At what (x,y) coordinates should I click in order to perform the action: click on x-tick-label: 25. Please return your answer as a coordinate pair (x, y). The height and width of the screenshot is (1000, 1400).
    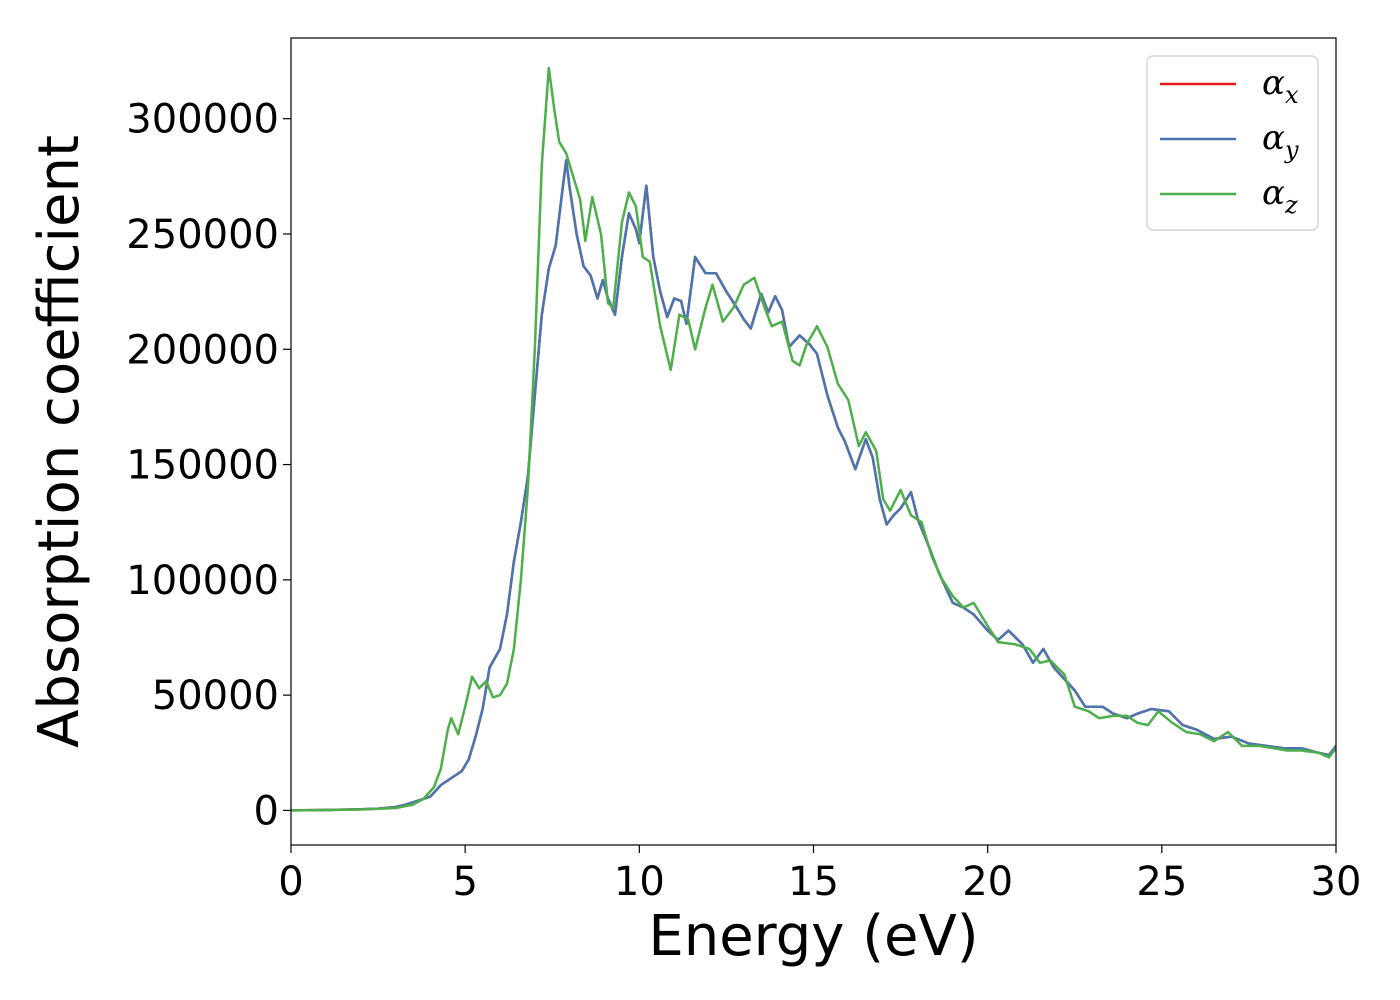
    Looking at the image, I should click on (1161, 882).